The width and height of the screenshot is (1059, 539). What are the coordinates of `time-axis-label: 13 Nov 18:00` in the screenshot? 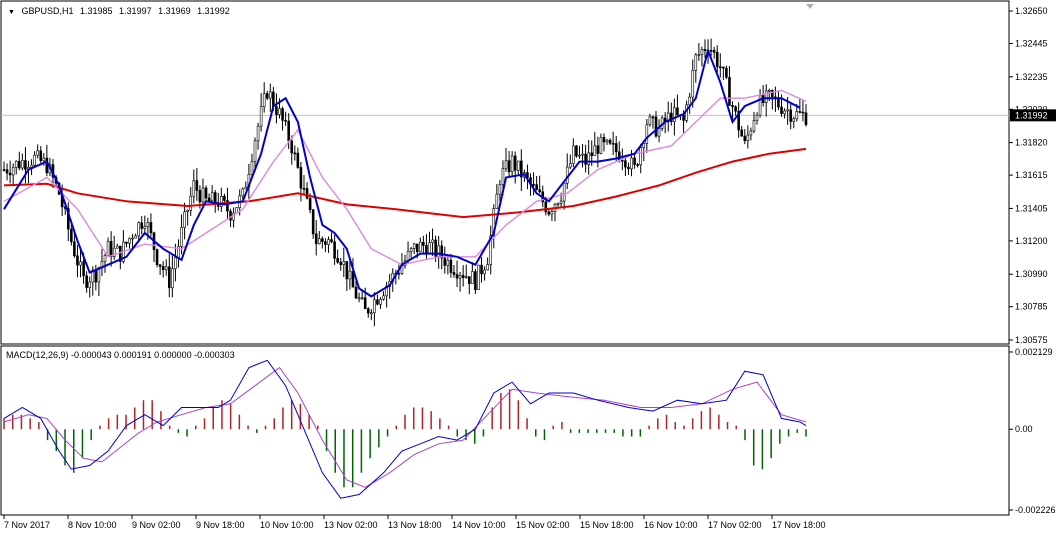 It's located at (415, 525).